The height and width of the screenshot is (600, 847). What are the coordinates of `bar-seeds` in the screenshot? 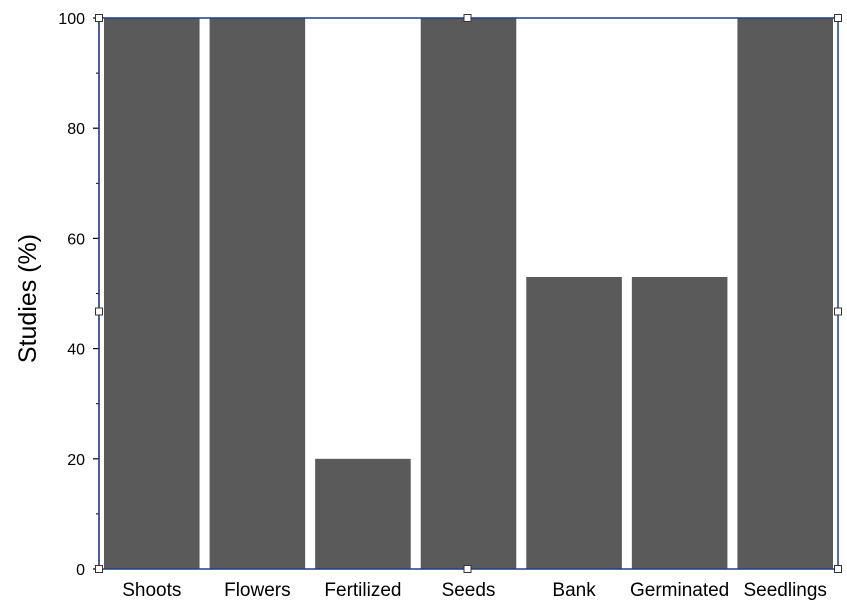 It's located at (468, 293).